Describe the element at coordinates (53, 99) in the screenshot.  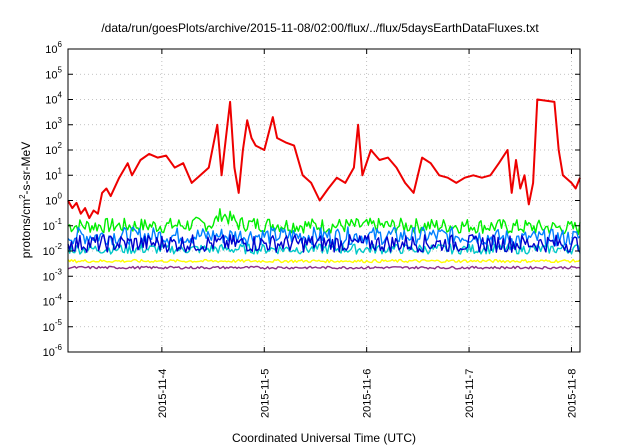
I see `y-tick-label: 10⁴` at that location.